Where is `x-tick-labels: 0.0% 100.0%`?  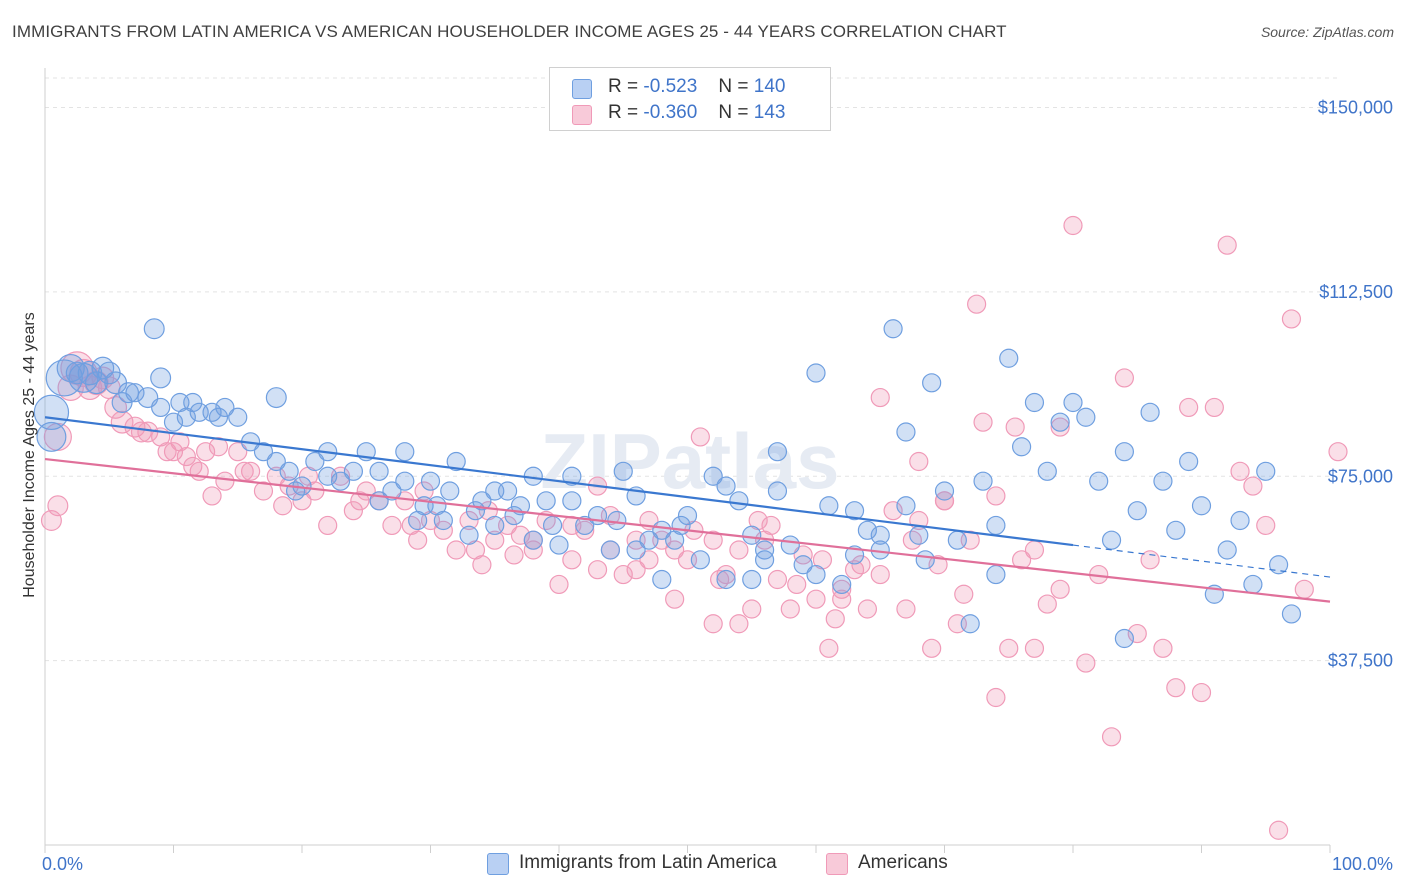 x-tick-labels: 0.0% 100.0% is located at coordinates (717, 864).